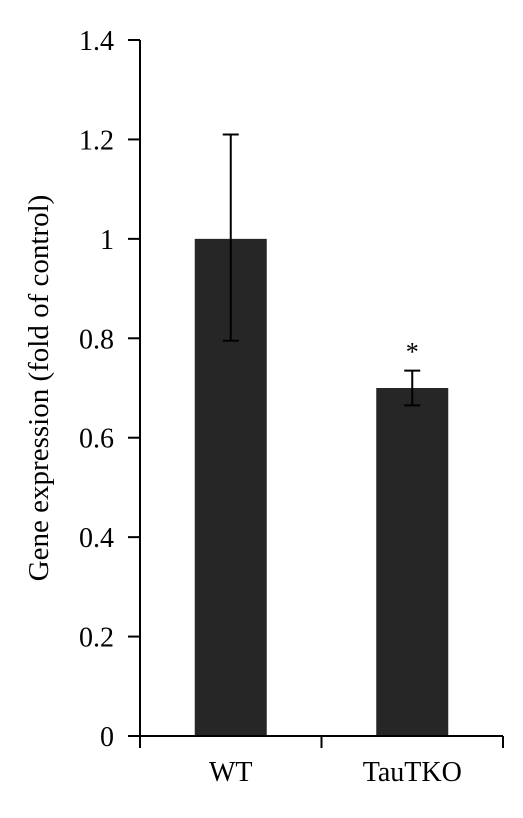  Describe the element at coordinates (107, 737) in the screenshot. I see `y-tick-label: 0` at that location.